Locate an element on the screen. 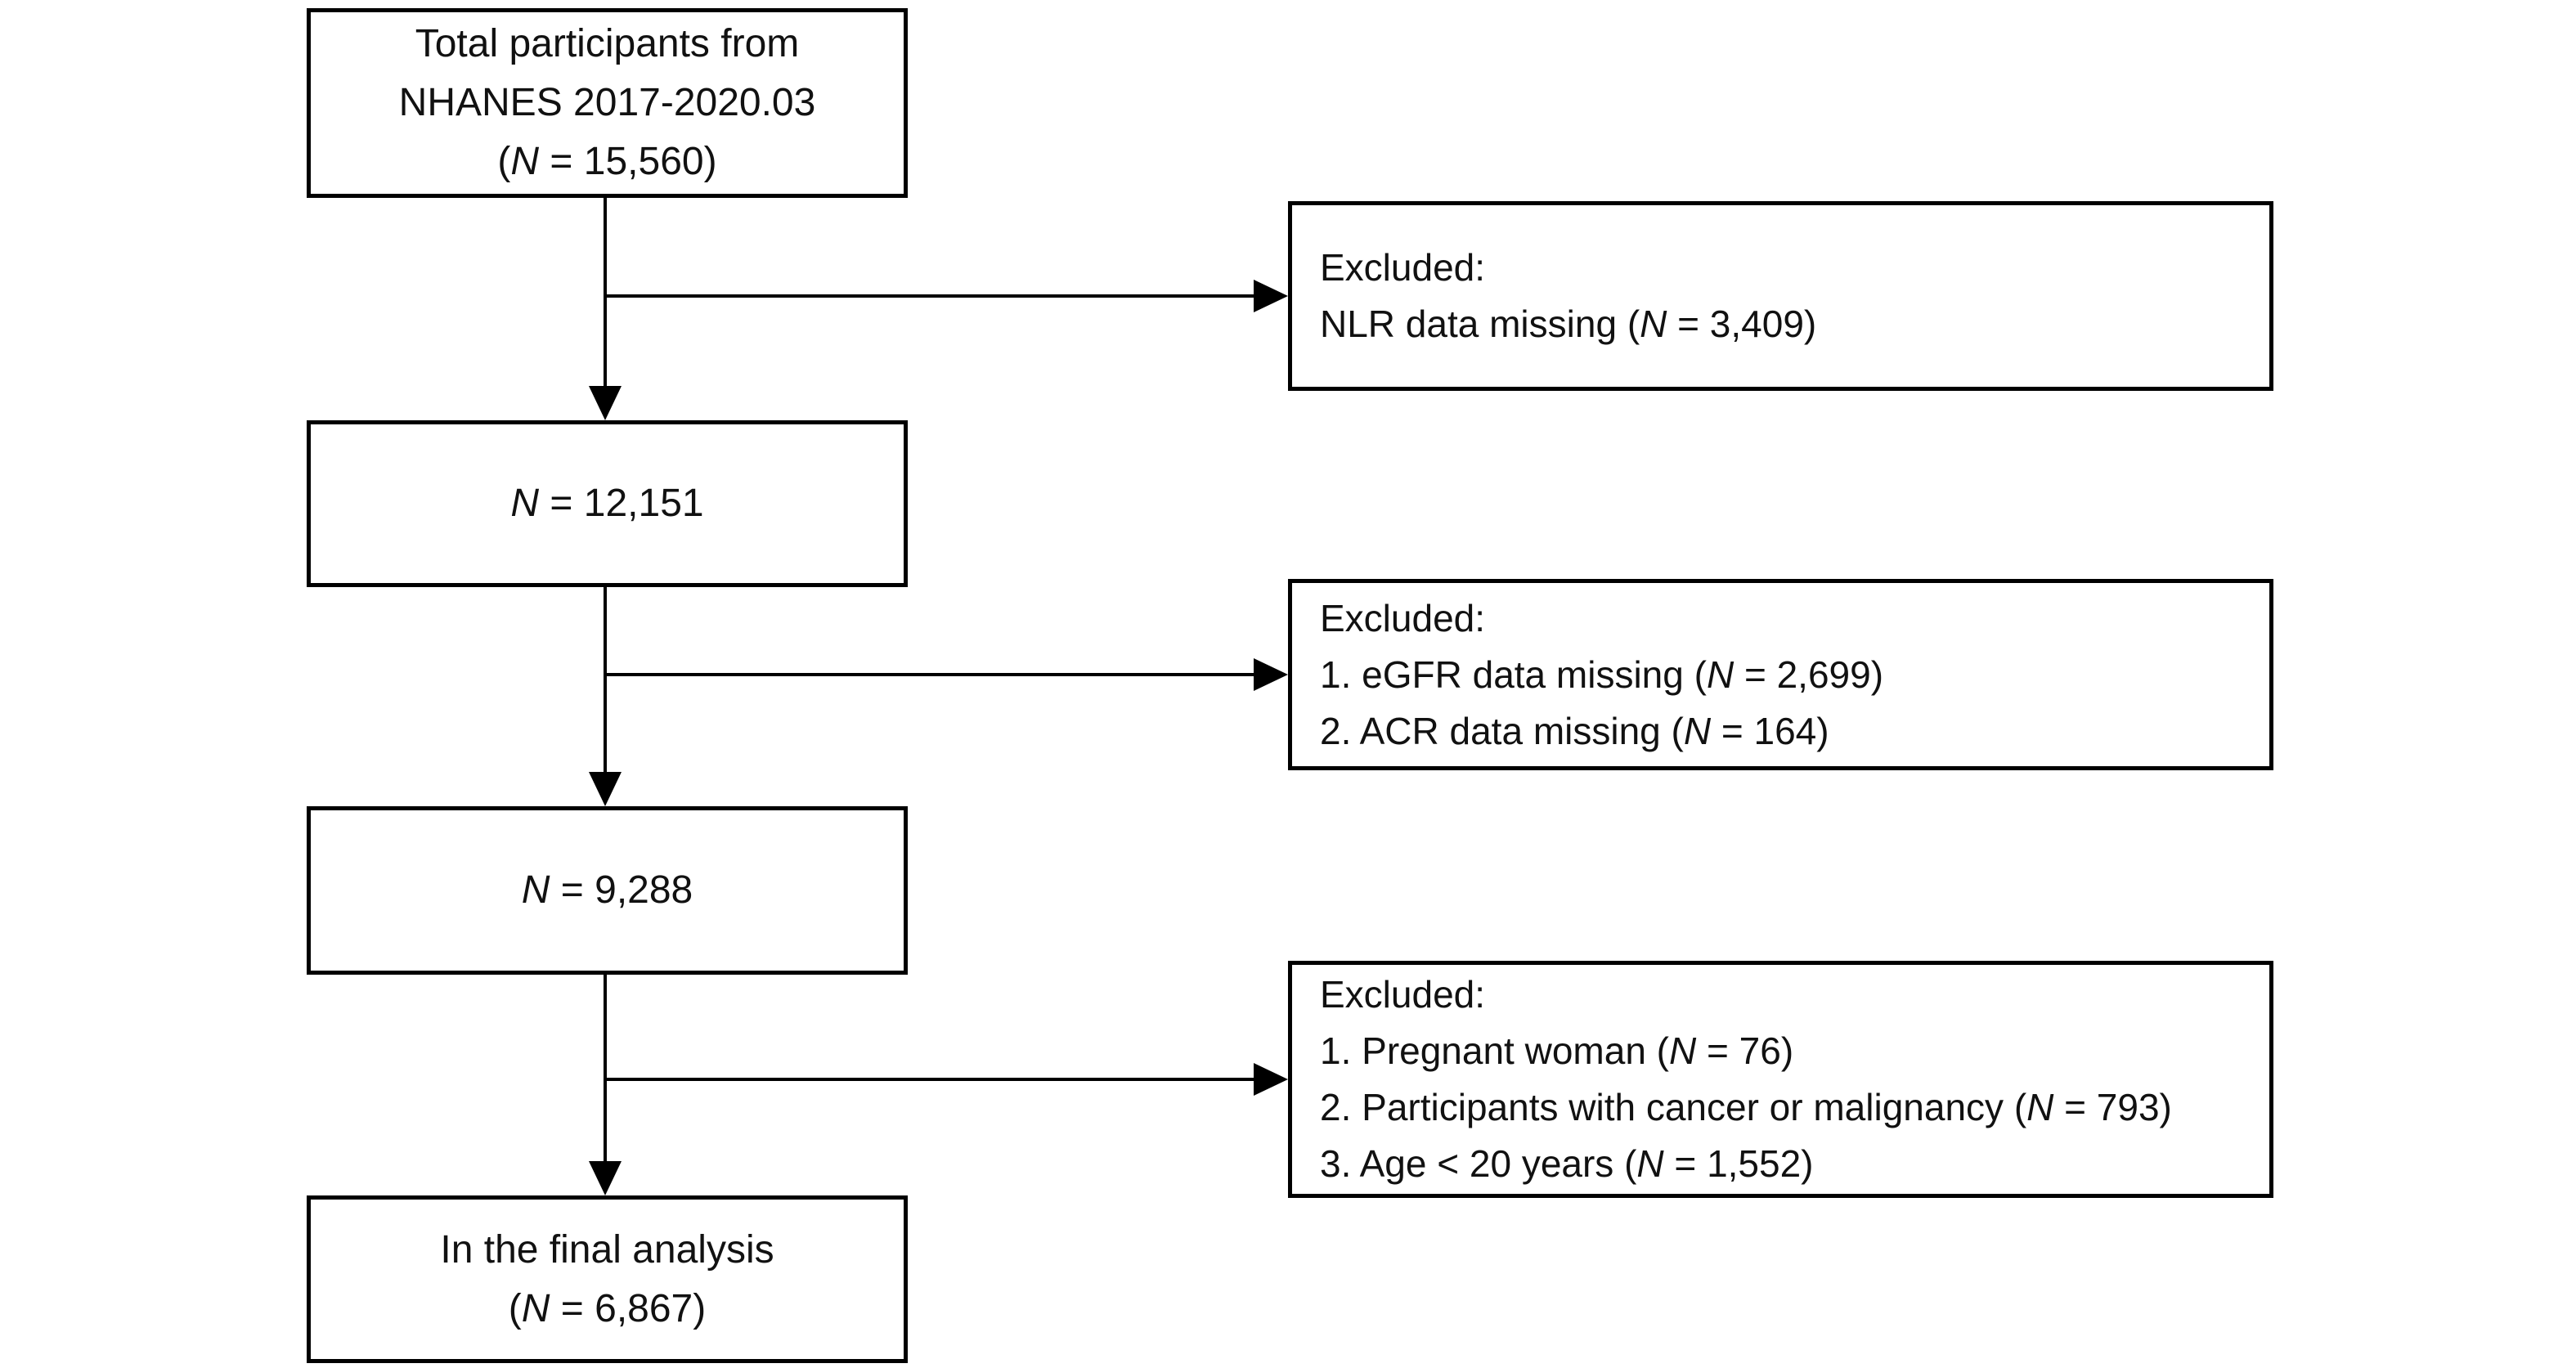 The width and height of the screenshot is (2576, 1368). flow-box-text-line: 3. Age < 20 years (N = 1,552) is located at coordinates (1567, 1163).